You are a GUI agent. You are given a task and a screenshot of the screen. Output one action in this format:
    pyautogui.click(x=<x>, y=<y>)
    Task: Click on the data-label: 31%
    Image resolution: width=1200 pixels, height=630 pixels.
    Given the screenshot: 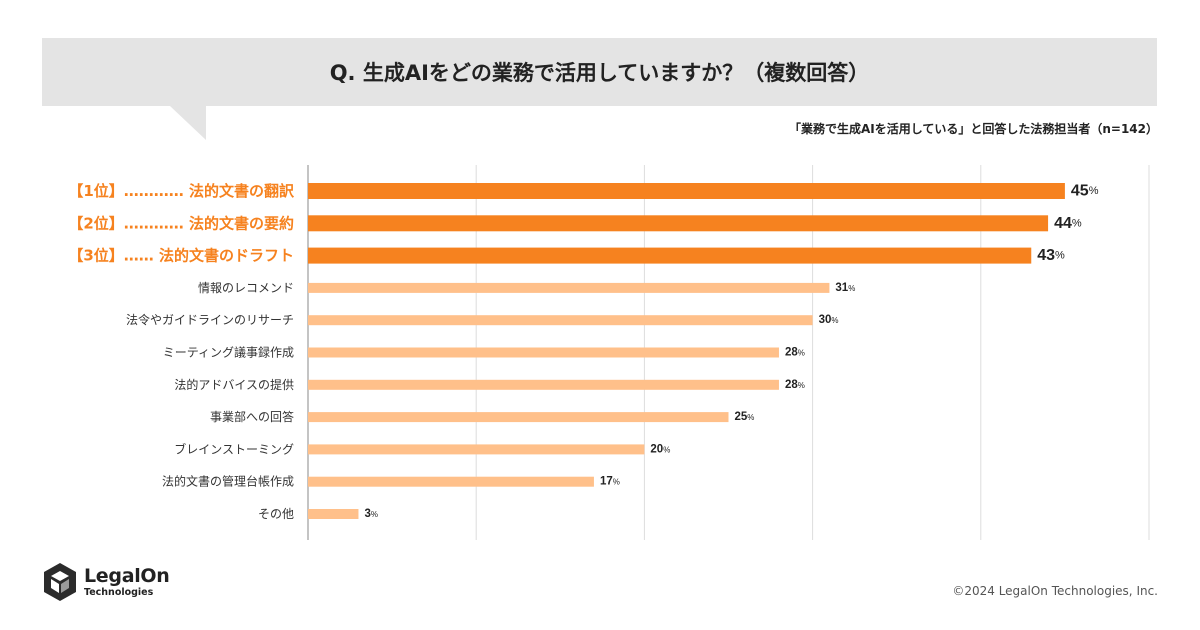 What is the action you would take?
    pyautogui.click(x=845, y=288)
    